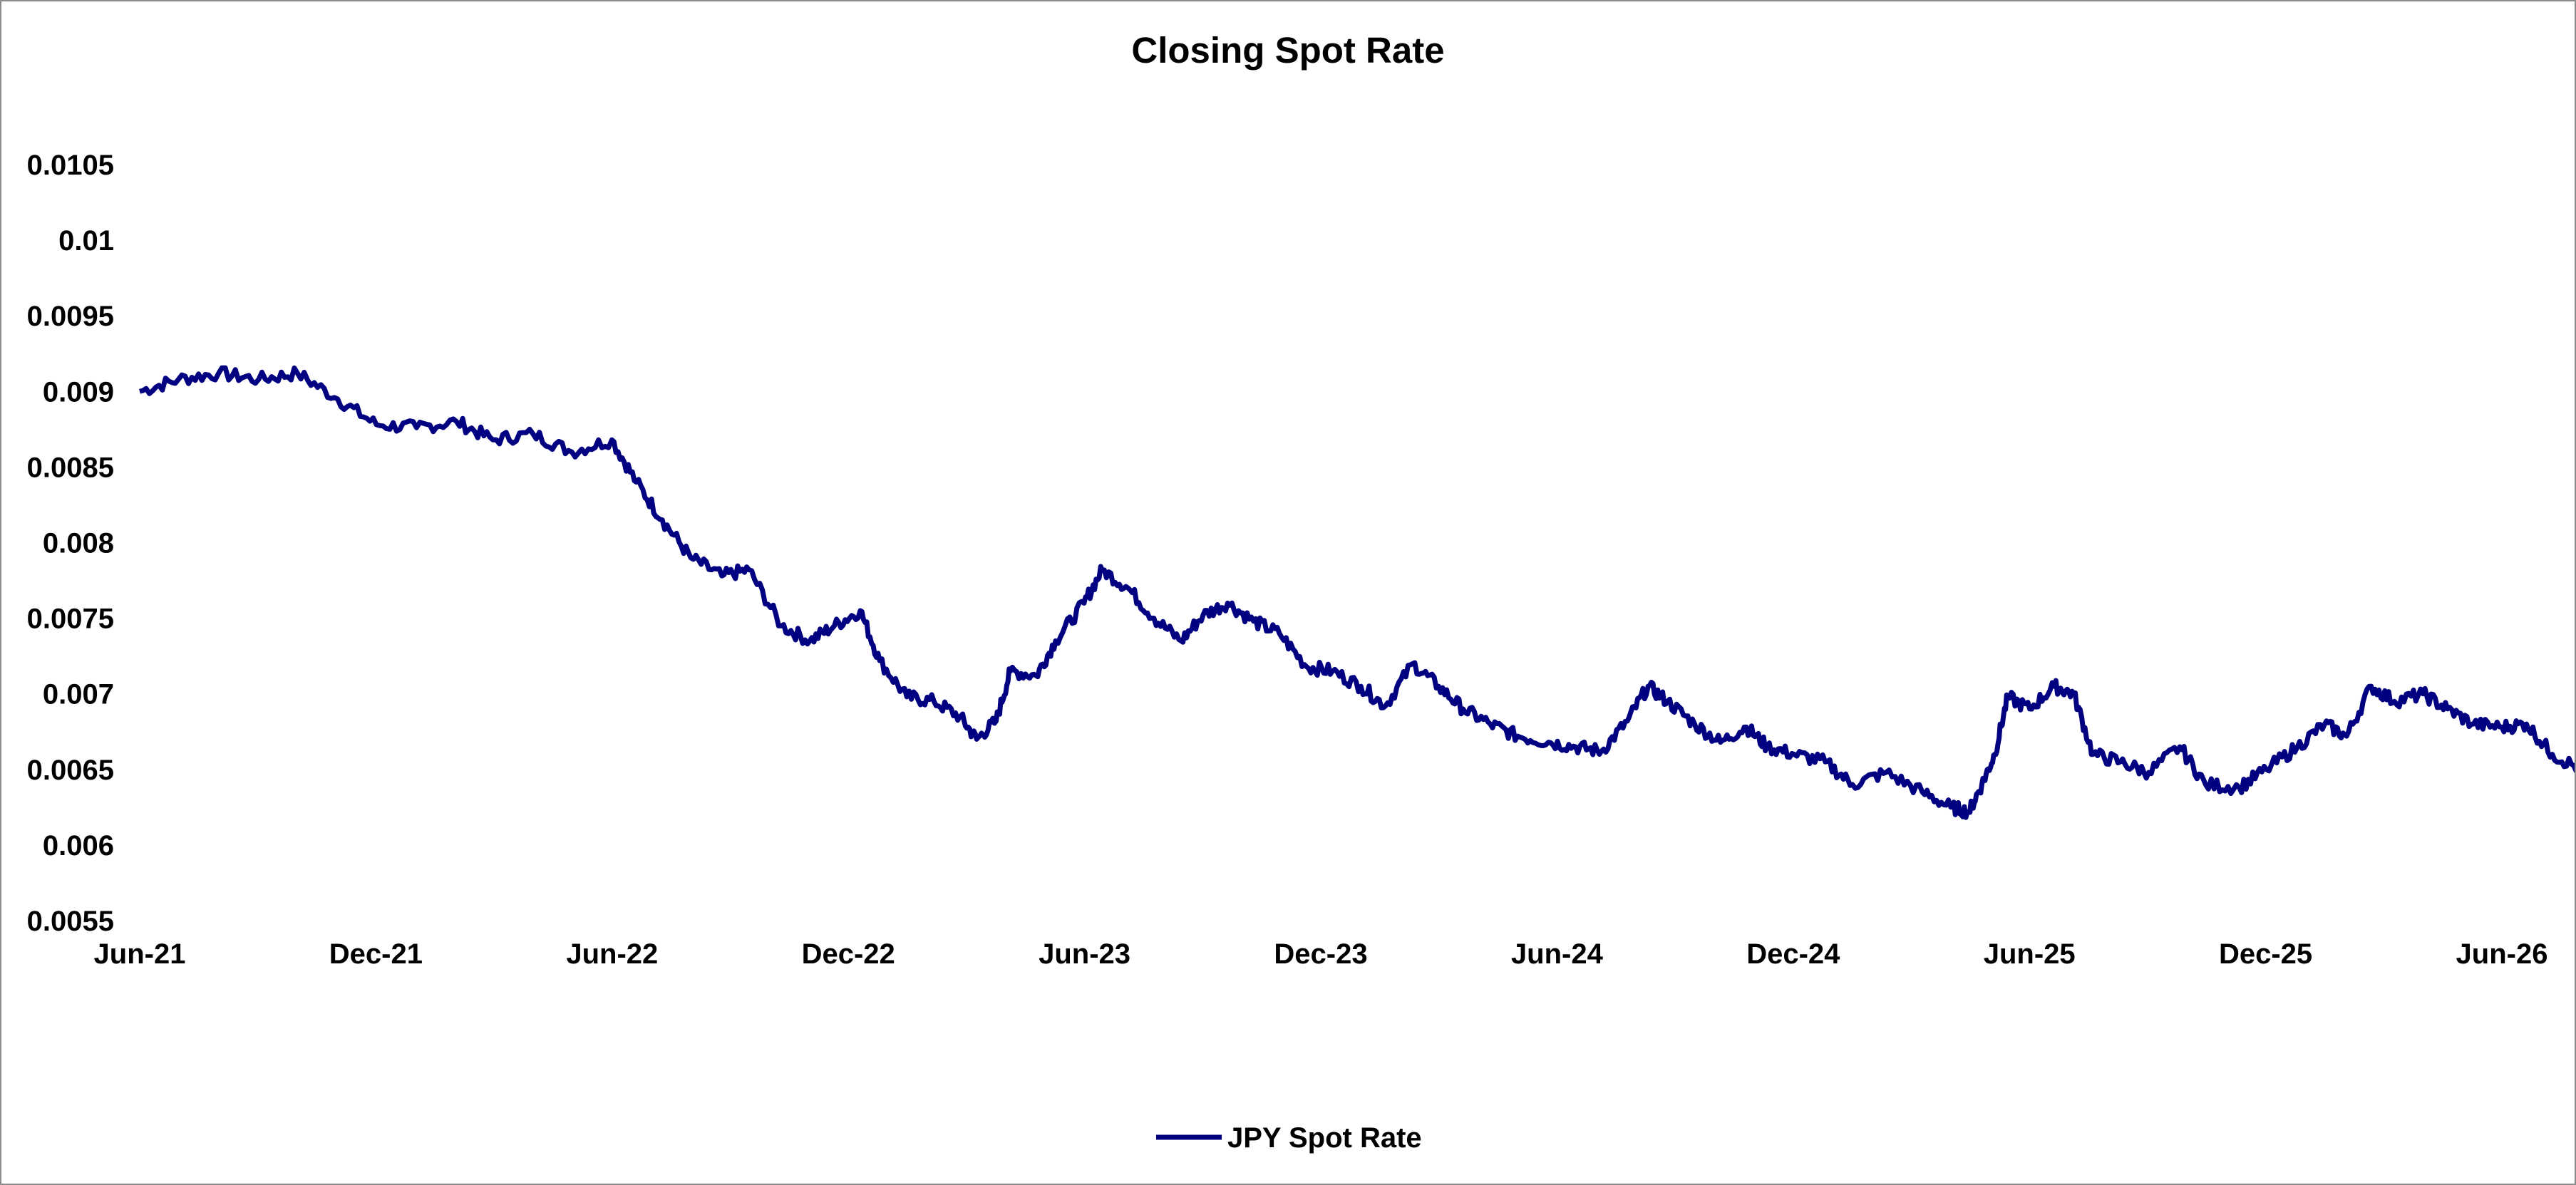 Image resolution: width=2576 pixels, height=1185 pixels. I want to click on y-tick-label: 0.0055, so click(70, 921).